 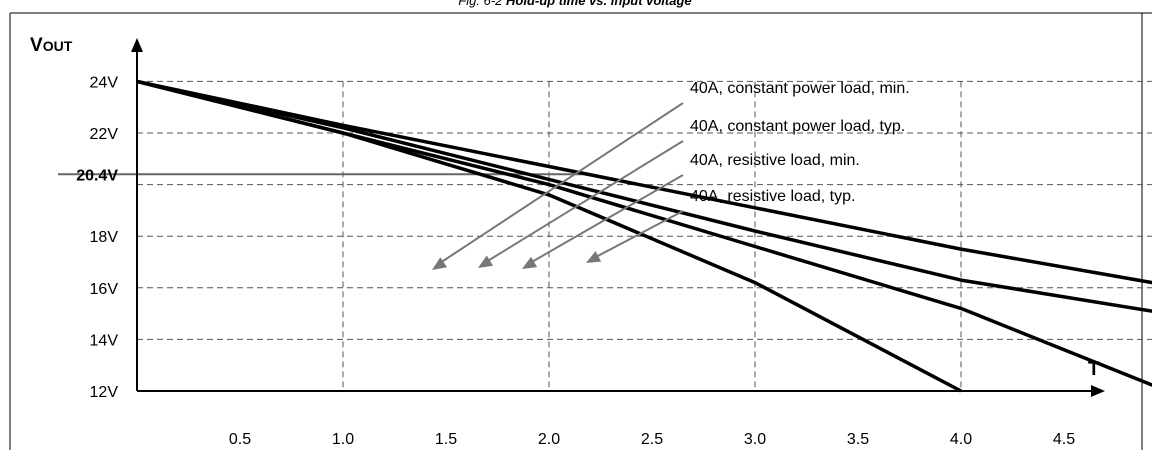 What do you see at coordinates (775, 160) in the screenshot?
I see `legend-entry: 40A, resistive load, min.` at bounding box center [775, 160].